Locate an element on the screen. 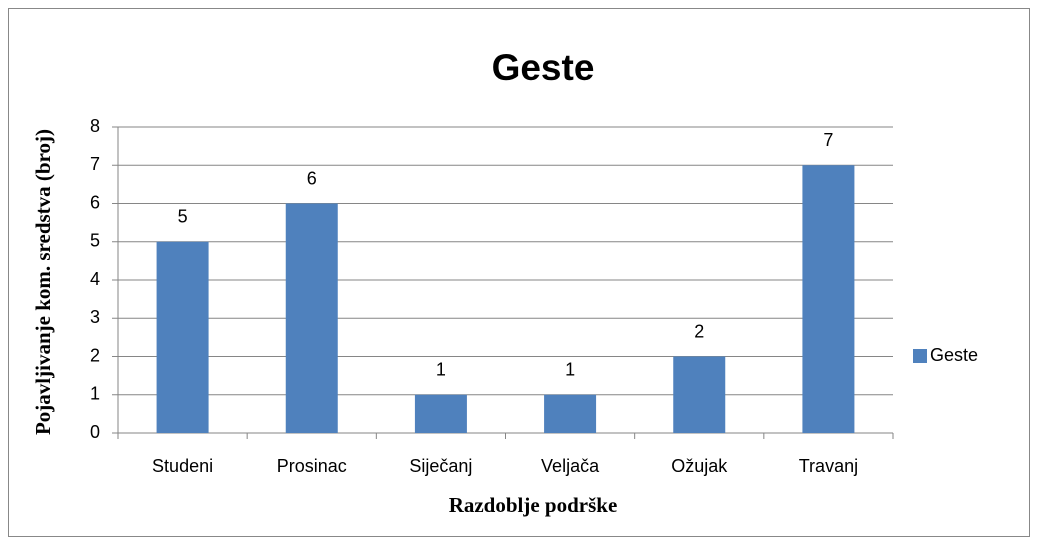 The width and height of the screenshot is (1037, 545). y-tick-label: 6 is located at coordinates (95, 202).